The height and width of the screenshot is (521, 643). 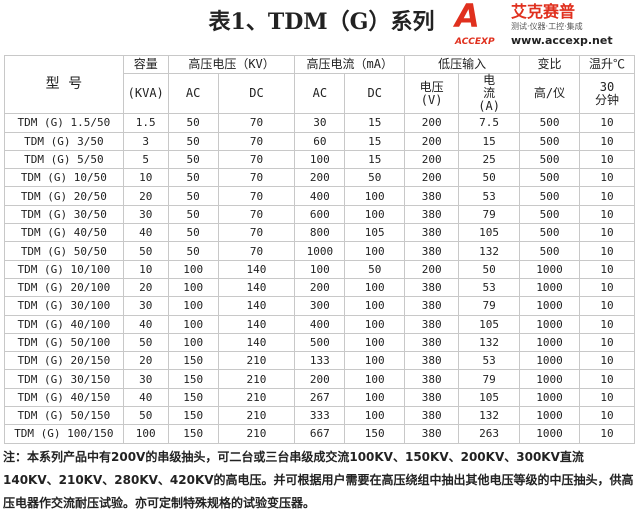 What do you see at coordinates (193, 434) in the screenshot?
I see `table-cell: 150` at bounding box center [193, 434].